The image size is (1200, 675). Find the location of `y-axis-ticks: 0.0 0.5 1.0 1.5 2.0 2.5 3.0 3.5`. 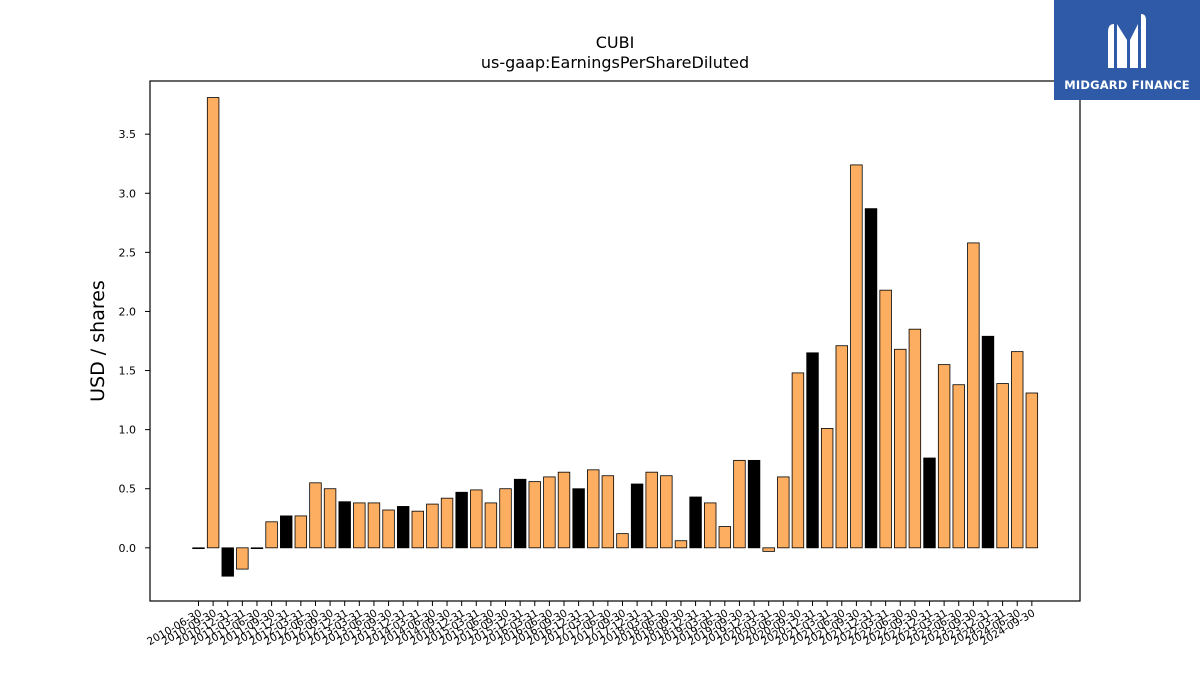

y-axis-ticks: 0.0 0.5 1.0 1.5 2.0 2.5 3.0 3.5 is located at coordinates (134, 341).